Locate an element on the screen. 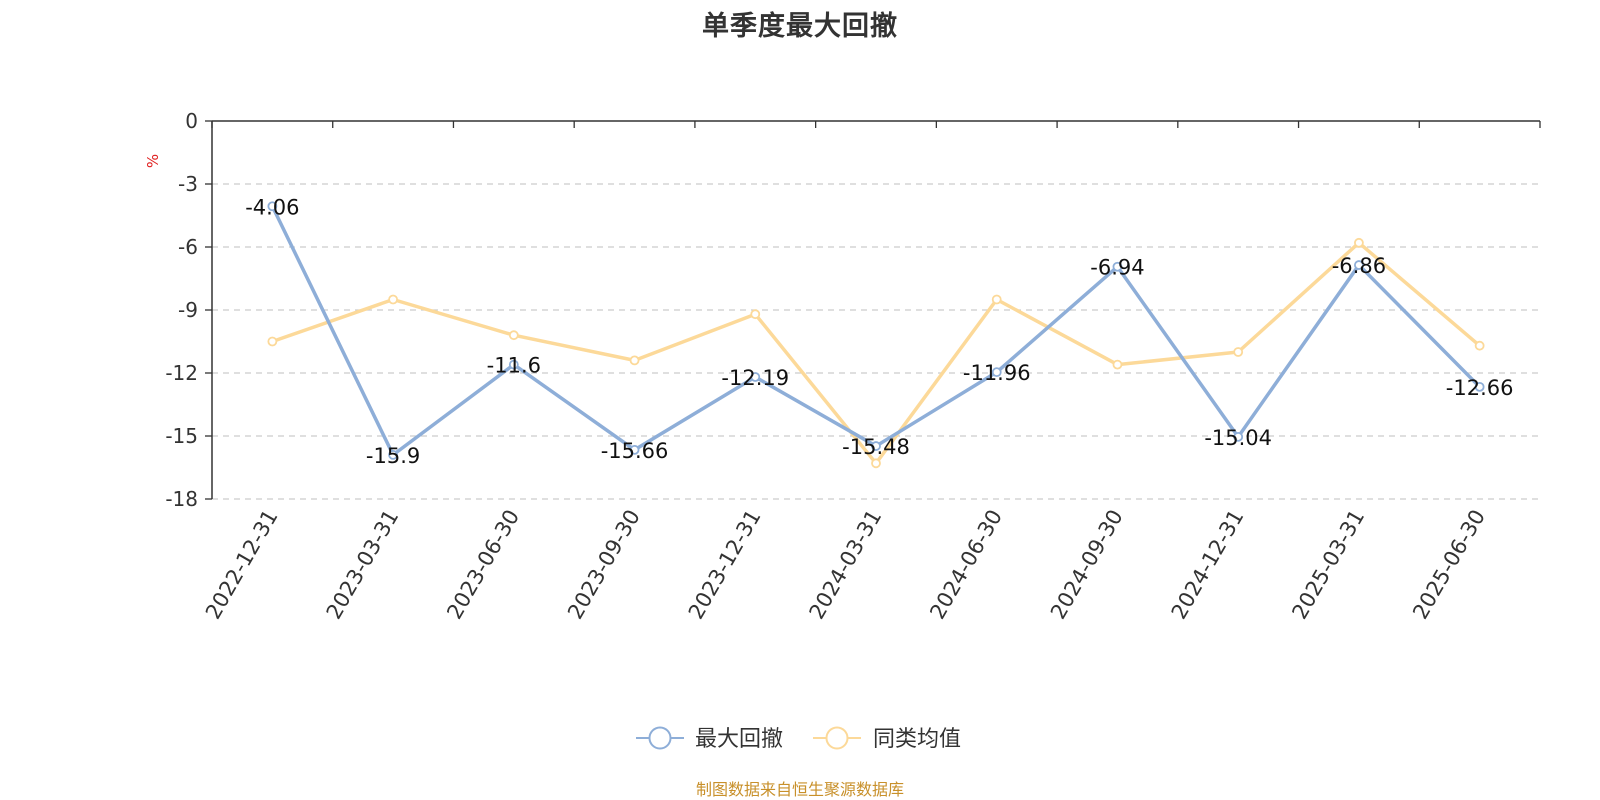 This screenshot has width=1600, height=800. x-tick-label: 2025-03-31 is located at coordinates (1328, 565).